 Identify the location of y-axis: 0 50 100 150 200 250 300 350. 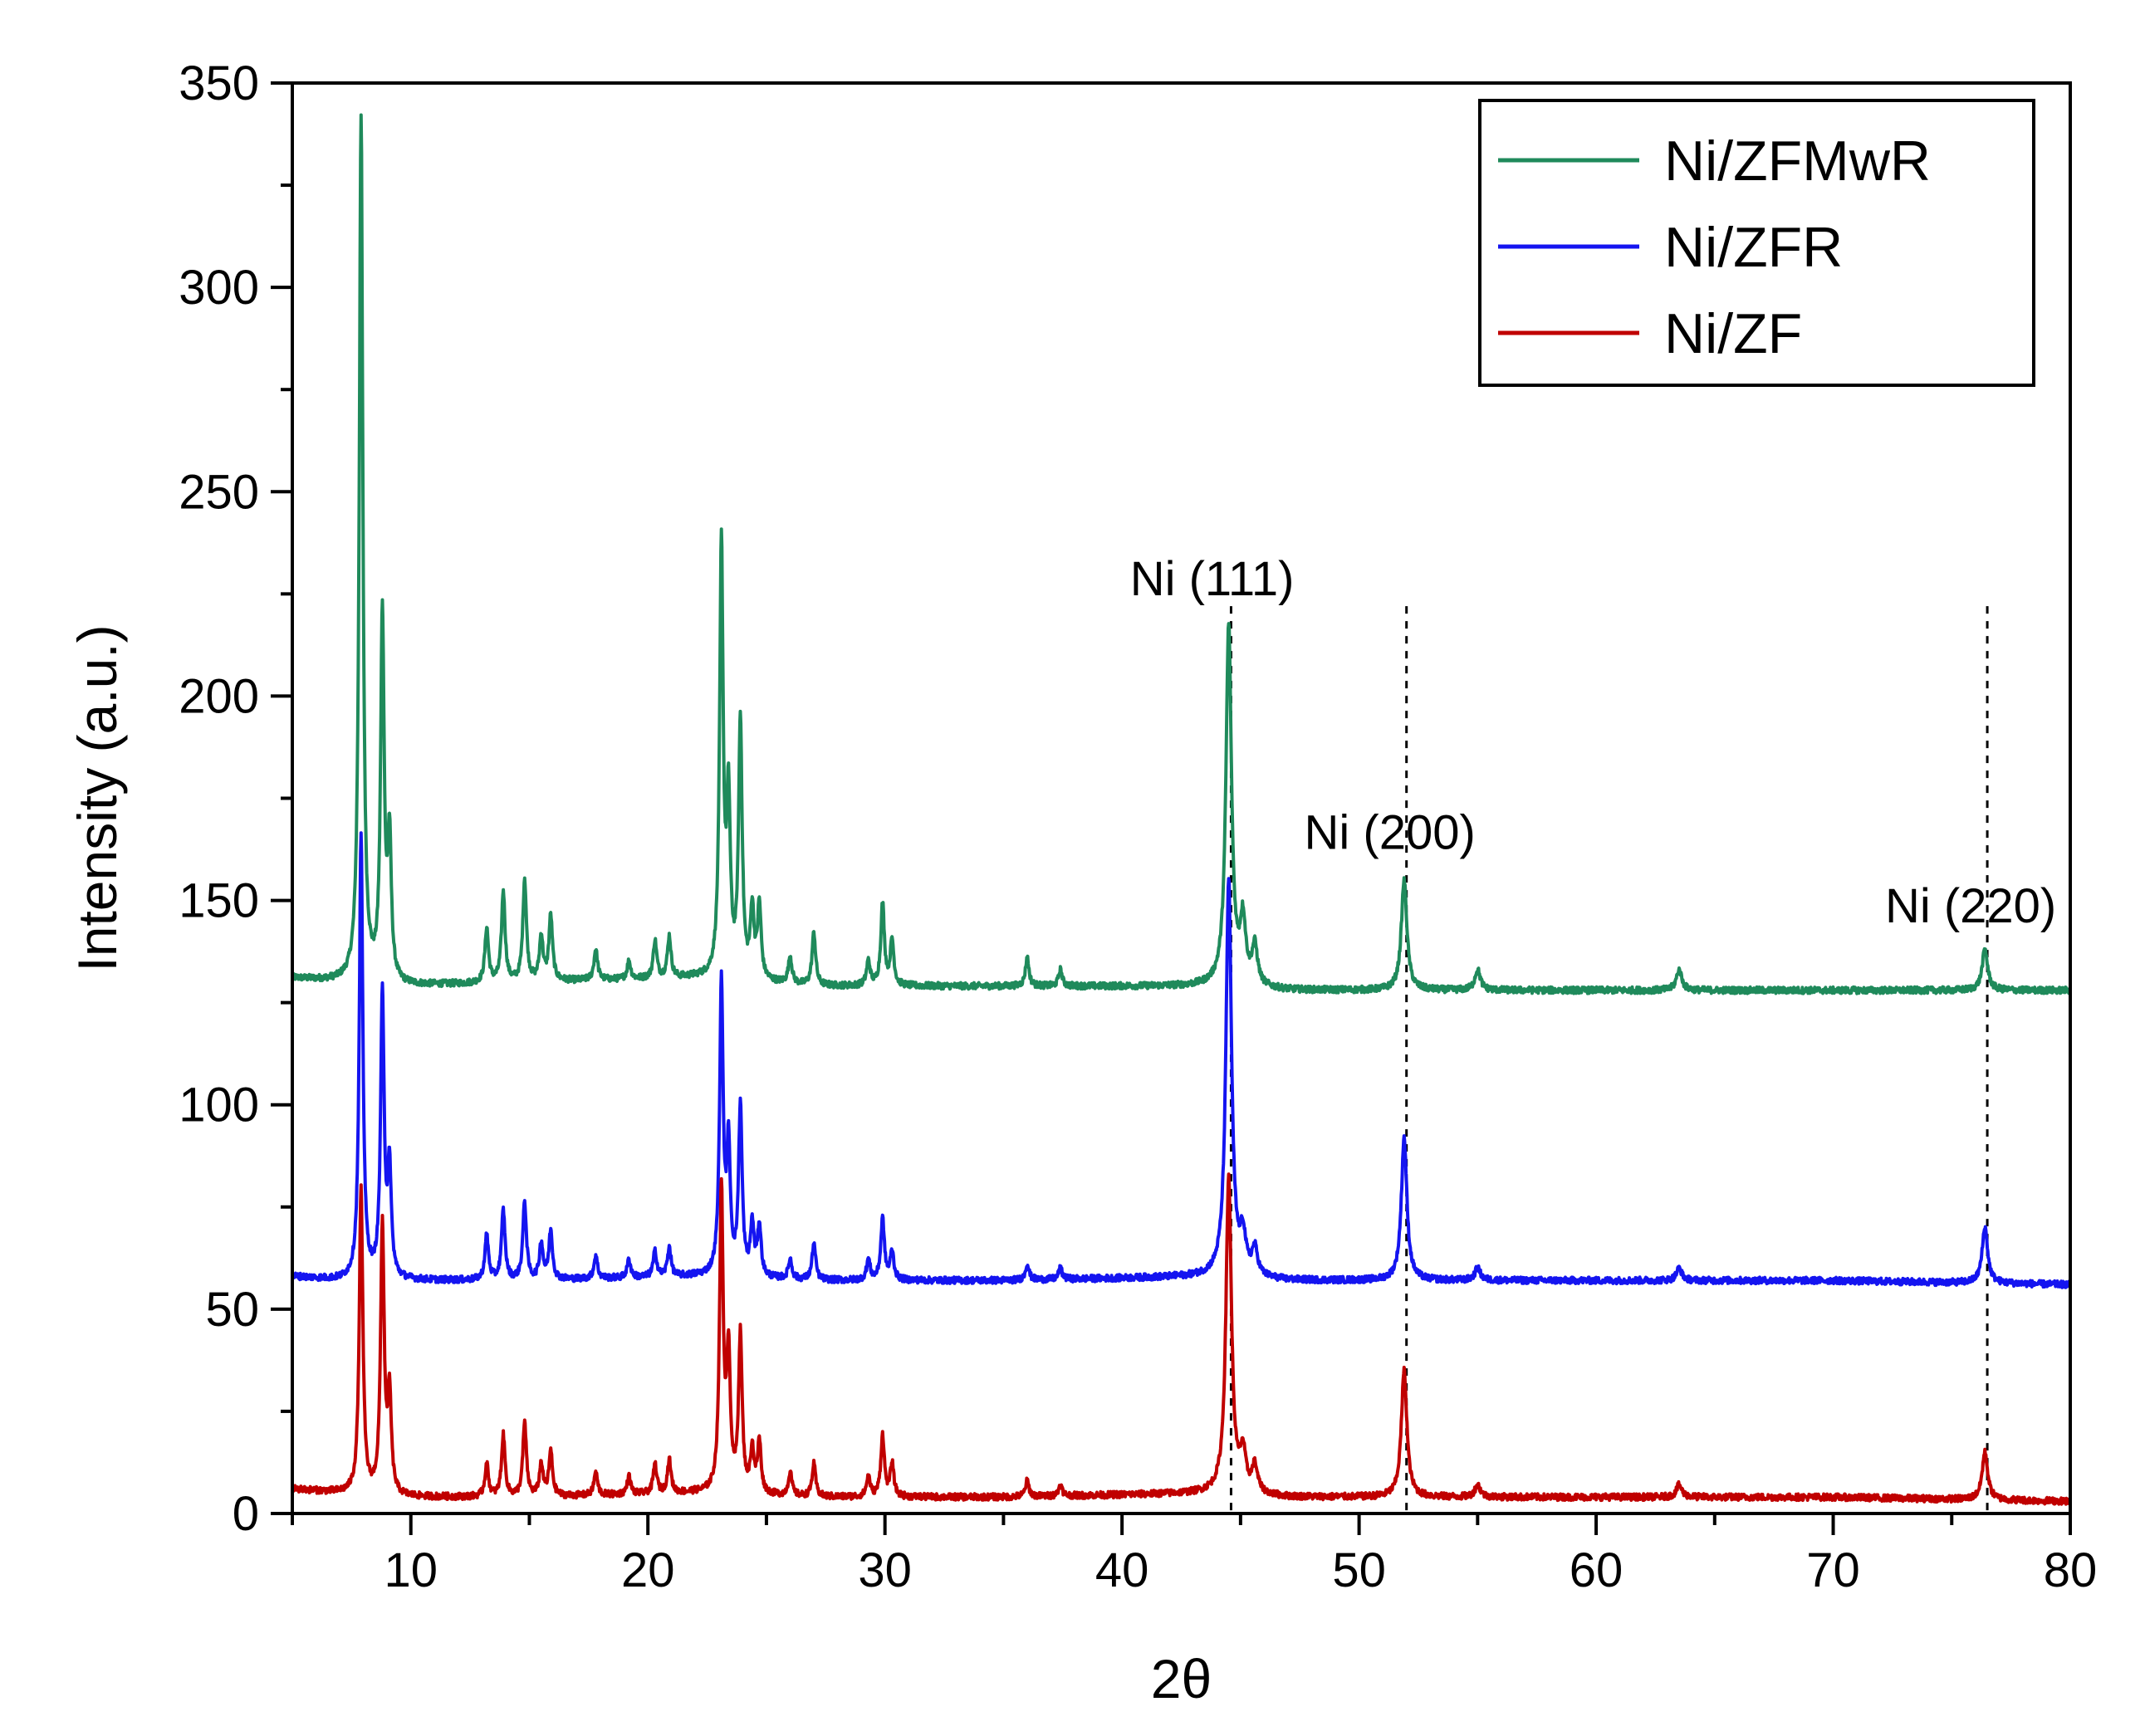
(236, 798).